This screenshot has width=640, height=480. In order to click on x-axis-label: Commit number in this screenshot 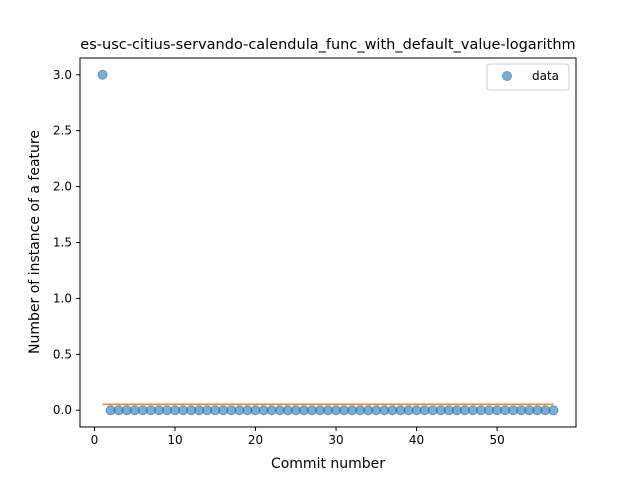, I will do `click(328, 464)`.